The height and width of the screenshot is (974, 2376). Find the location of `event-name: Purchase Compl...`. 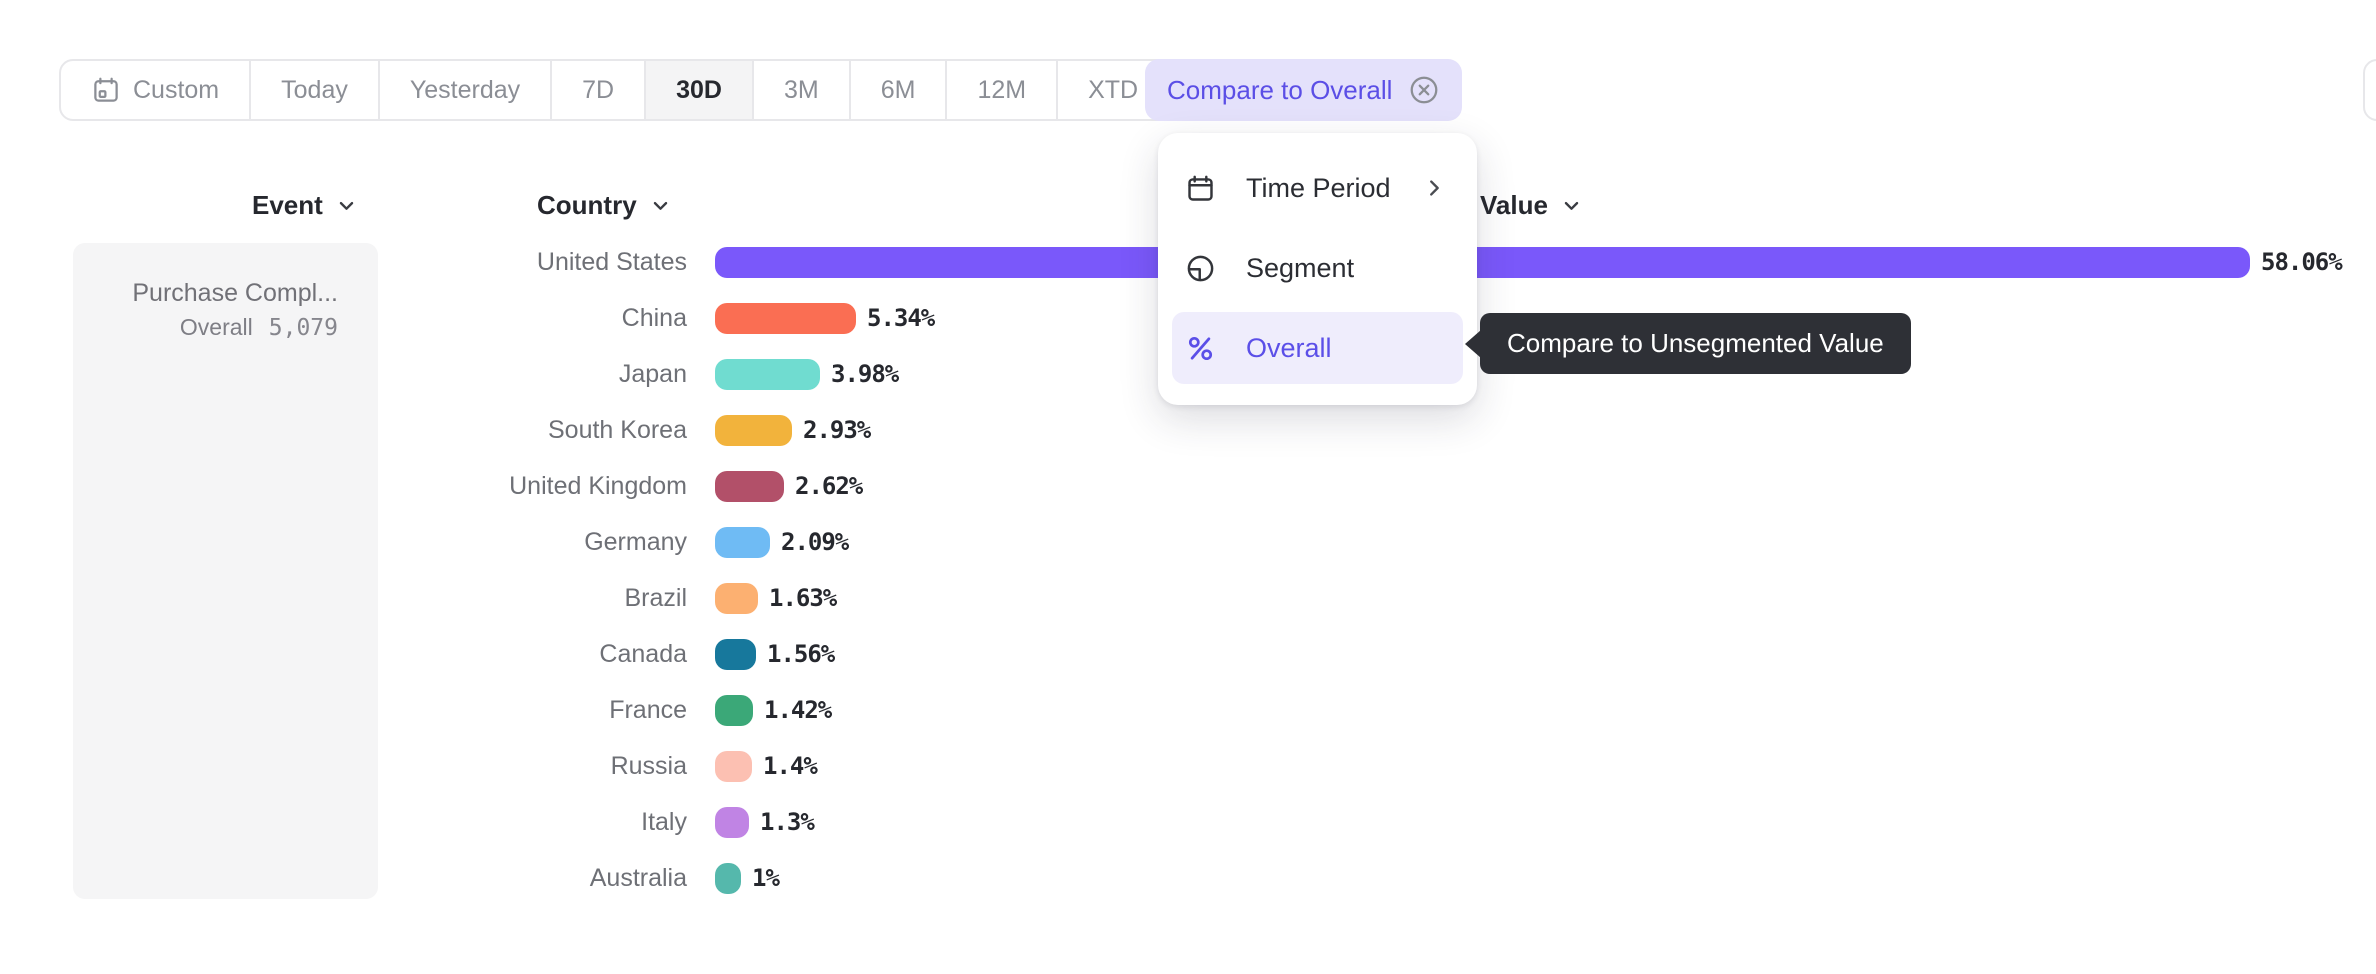

event-name: Purchase Compl... is located at coordinates (235, 293).